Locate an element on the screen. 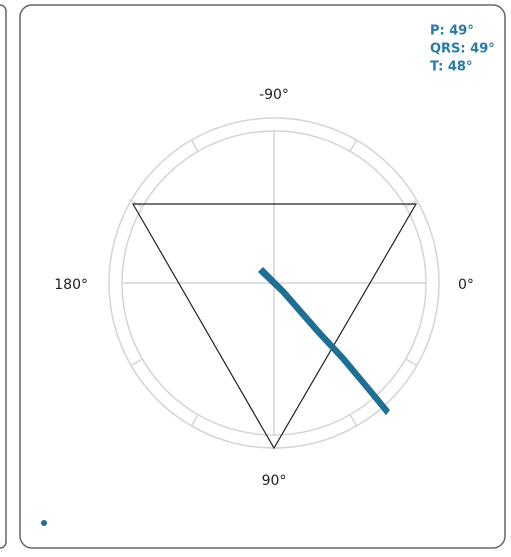 The height and width of the screenshot is (557, 511). readout: QRS: 49° is located at coordinates (462, 49).